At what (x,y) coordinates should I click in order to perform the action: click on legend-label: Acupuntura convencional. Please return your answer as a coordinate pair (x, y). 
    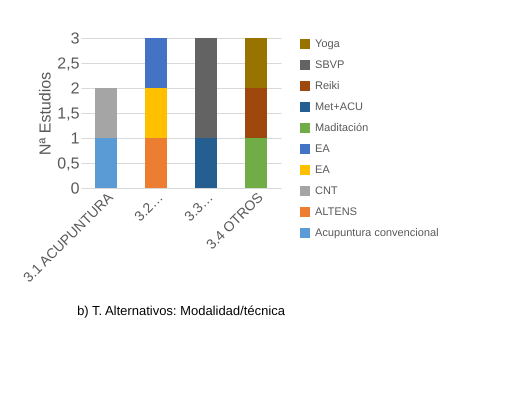
    Looking at the image, I should click on (377, 233).